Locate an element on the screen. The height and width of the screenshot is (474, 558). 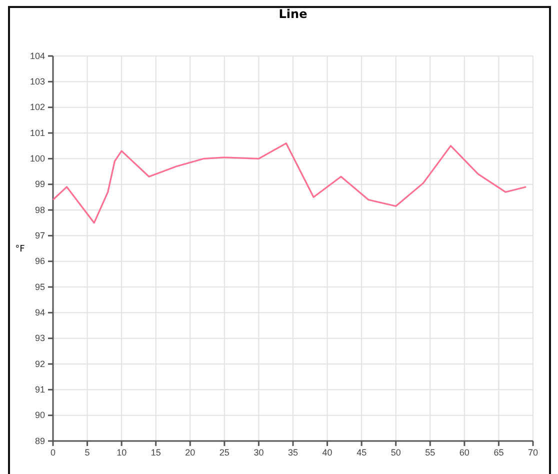
y-axis-title: °F is located at coordinates (20, 249).